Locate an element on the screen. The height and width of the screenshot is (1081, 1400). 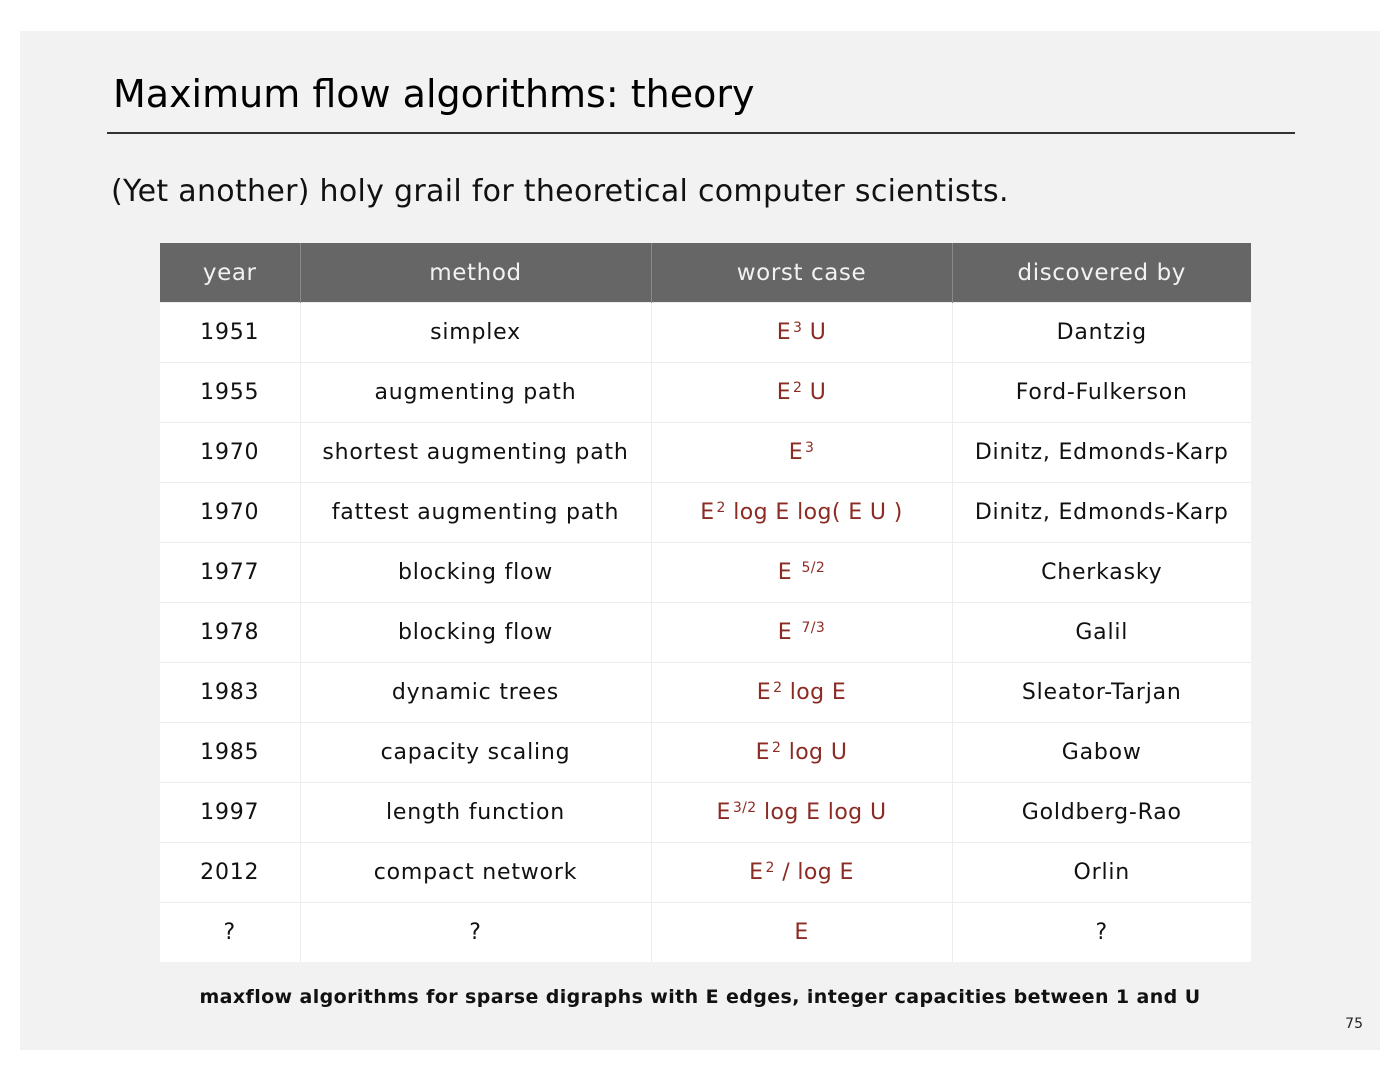
cell-worst-case: E 7/3 is located at coordinates (801, 632).